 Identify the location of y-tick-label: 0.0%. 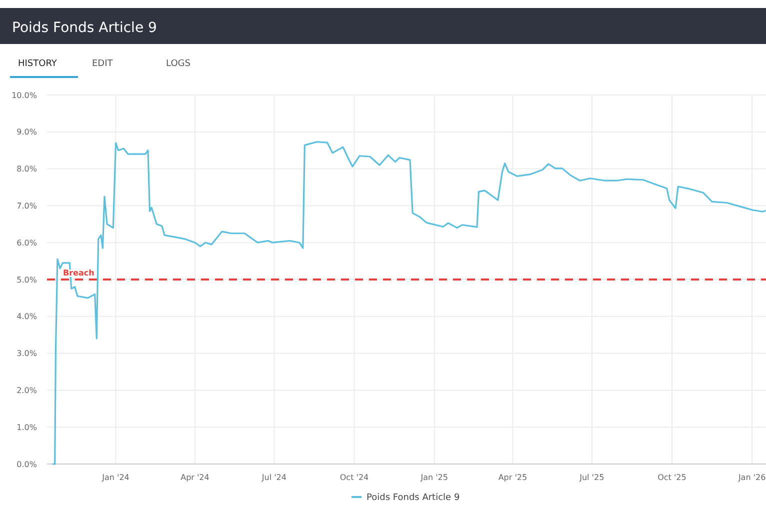
(27, 464).